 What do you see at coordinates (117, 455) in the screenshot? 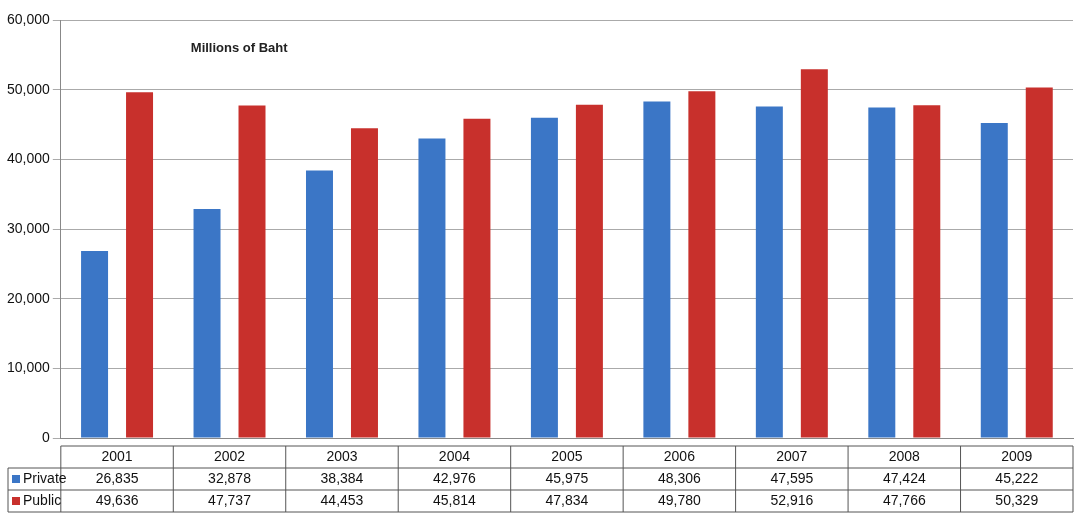
I see `x-tick-label: 2001` at bounding box center [117, 455].